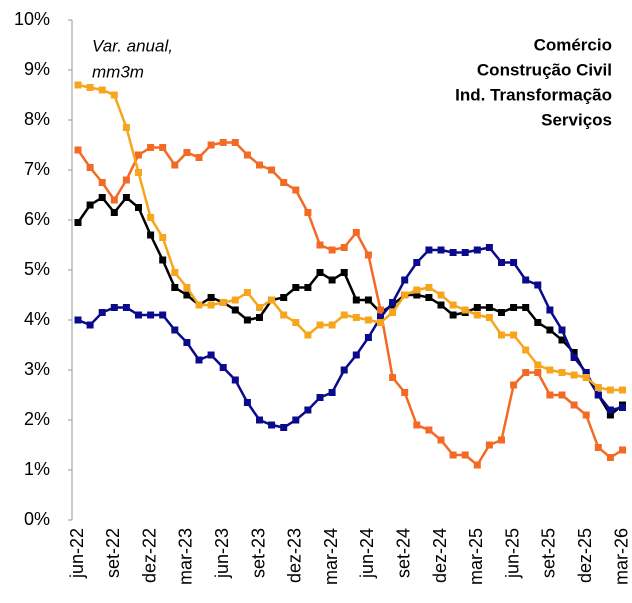 The height and width of the screenshot is (603, 632). Describe the element at coordinates (37, 419) in the screenshot. I see `y-tick-label: 2%` at that location.